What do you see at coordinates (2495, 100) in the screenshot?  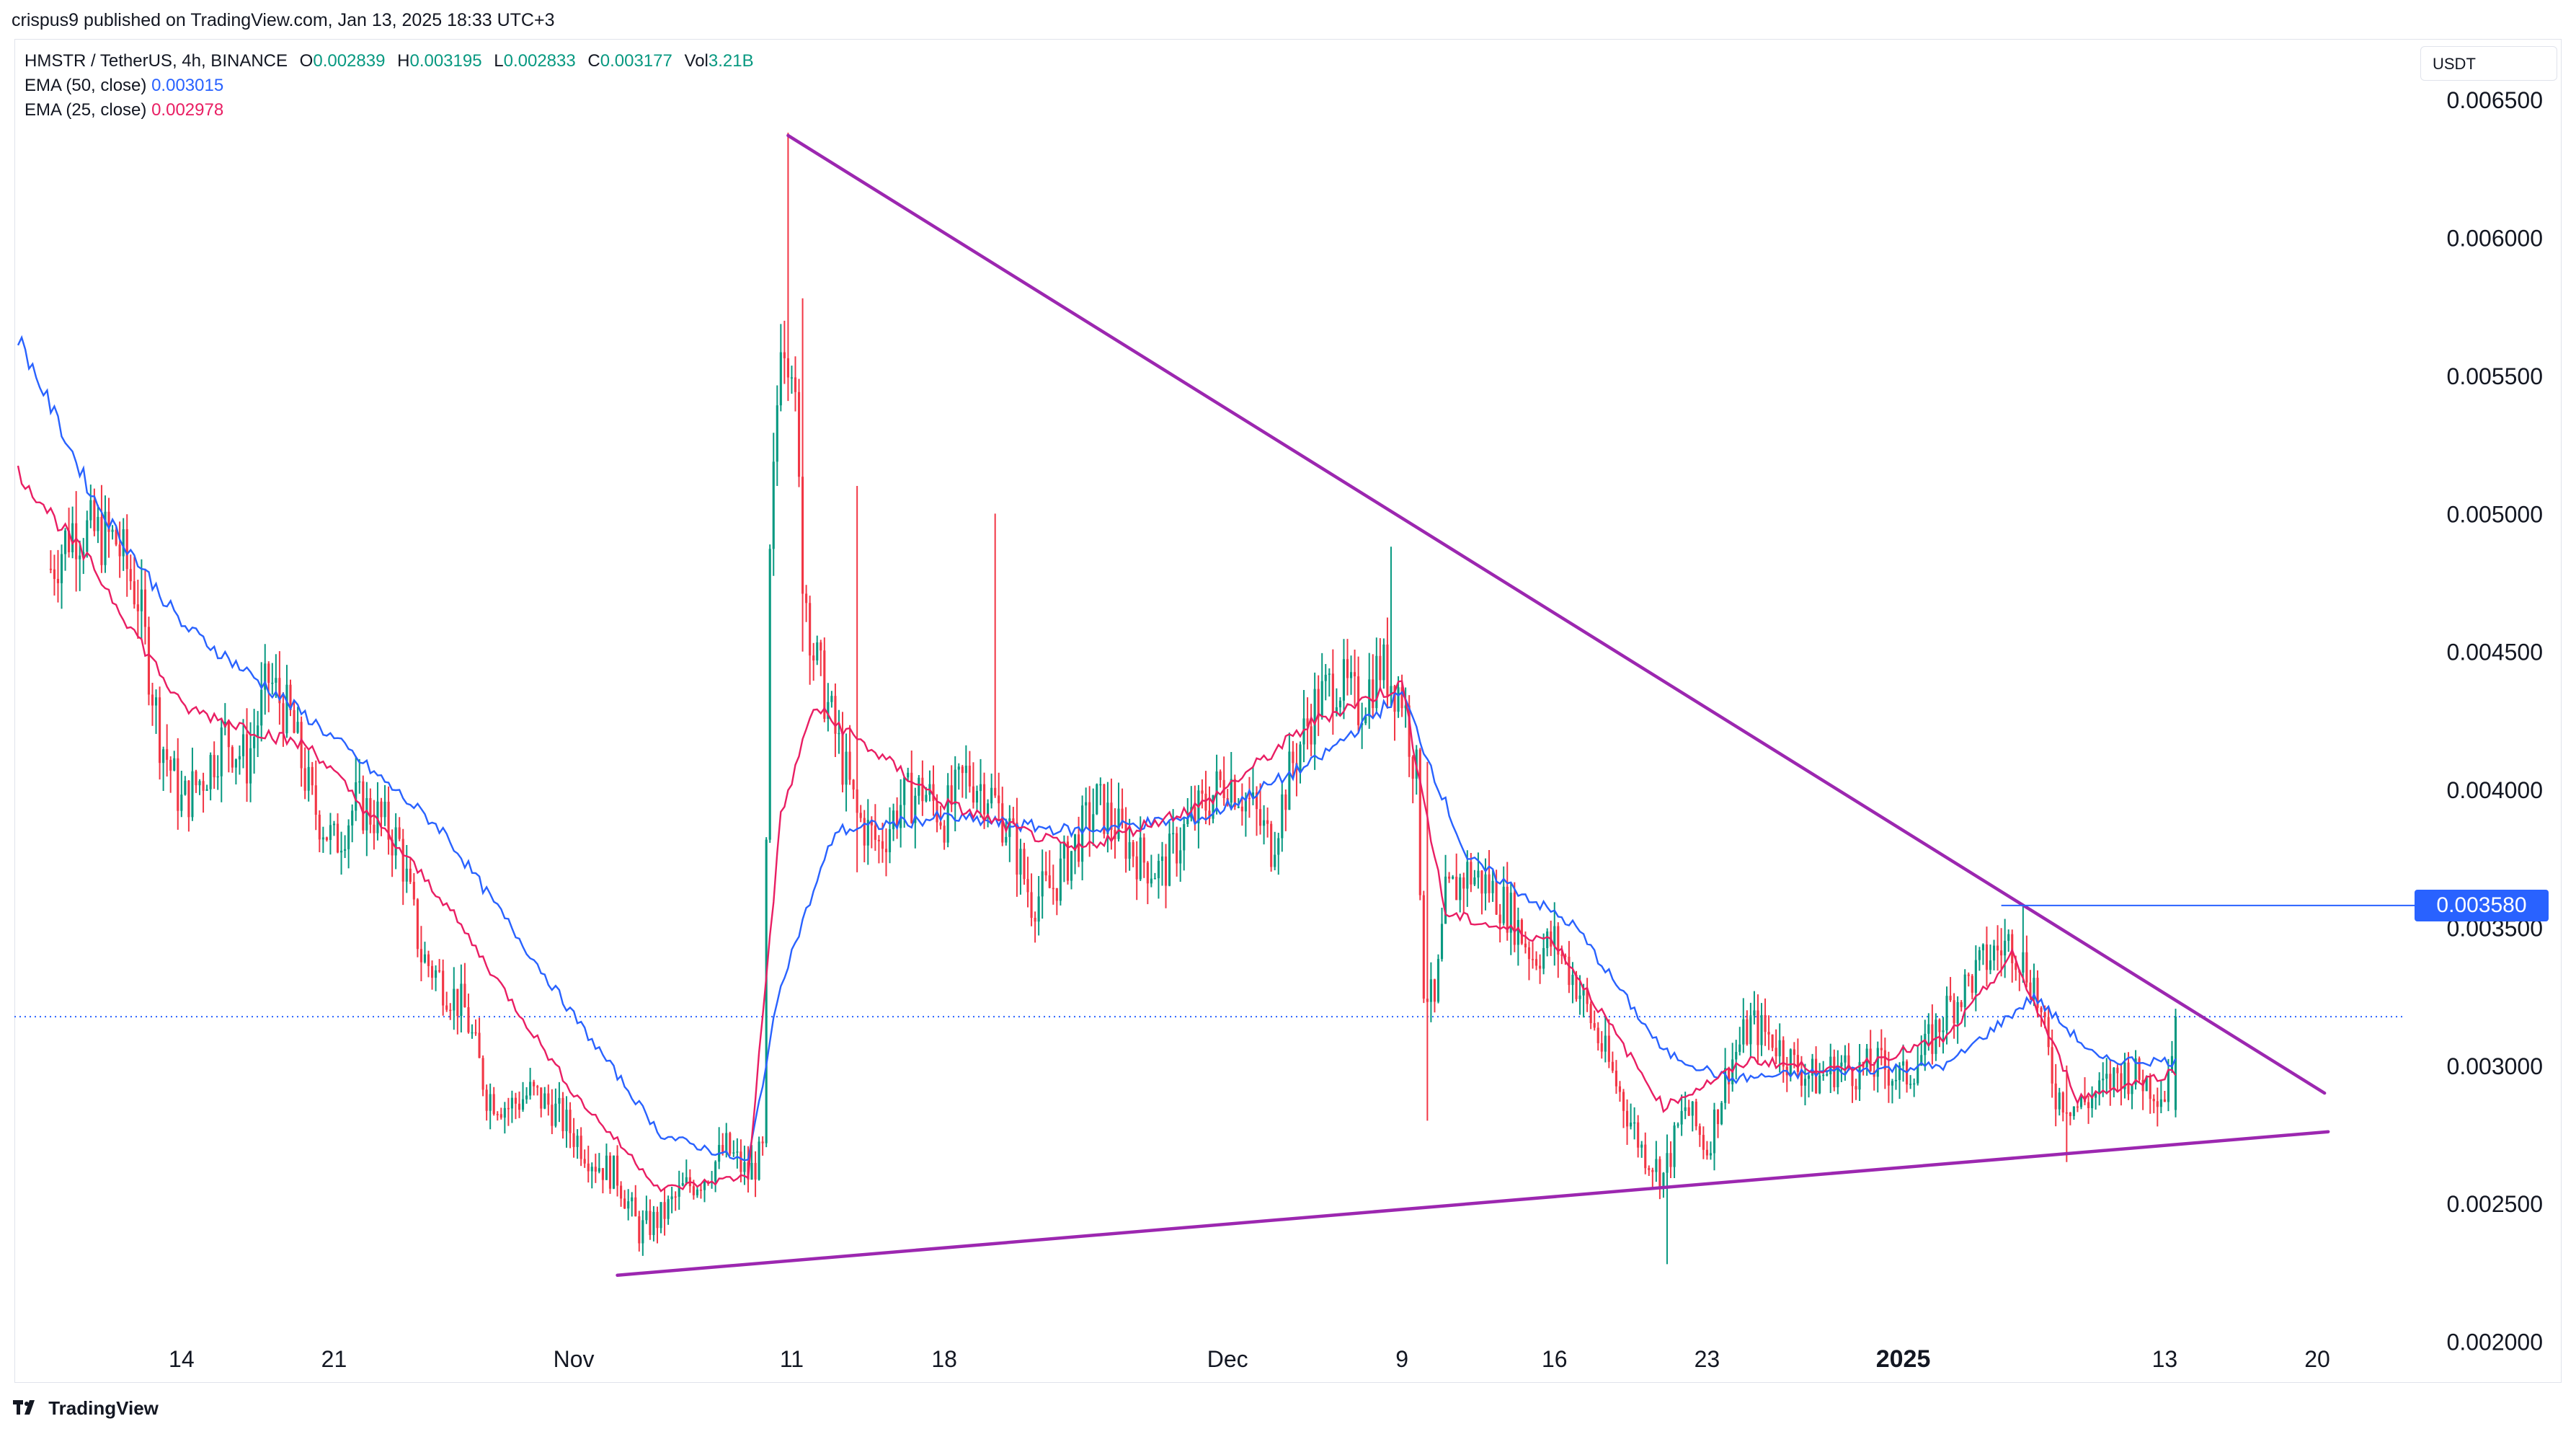 I see `y-tick-label: 0.006500` at bounding box center [2495, 100].